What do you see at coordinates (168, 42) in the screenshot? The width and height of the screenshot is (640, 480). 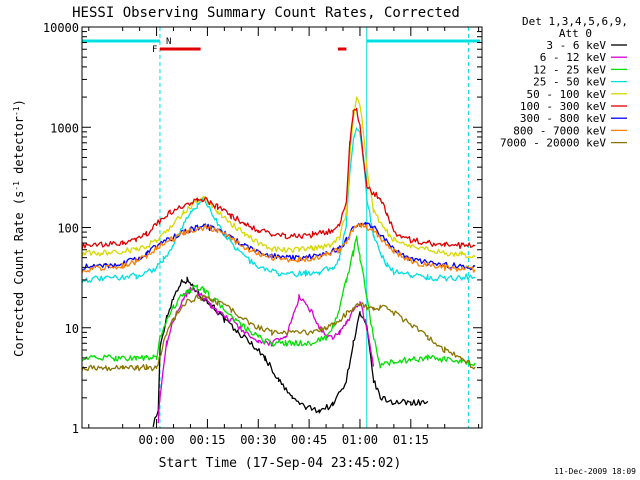 I see `flag-label-n: N` at bounding box center [168, 42].